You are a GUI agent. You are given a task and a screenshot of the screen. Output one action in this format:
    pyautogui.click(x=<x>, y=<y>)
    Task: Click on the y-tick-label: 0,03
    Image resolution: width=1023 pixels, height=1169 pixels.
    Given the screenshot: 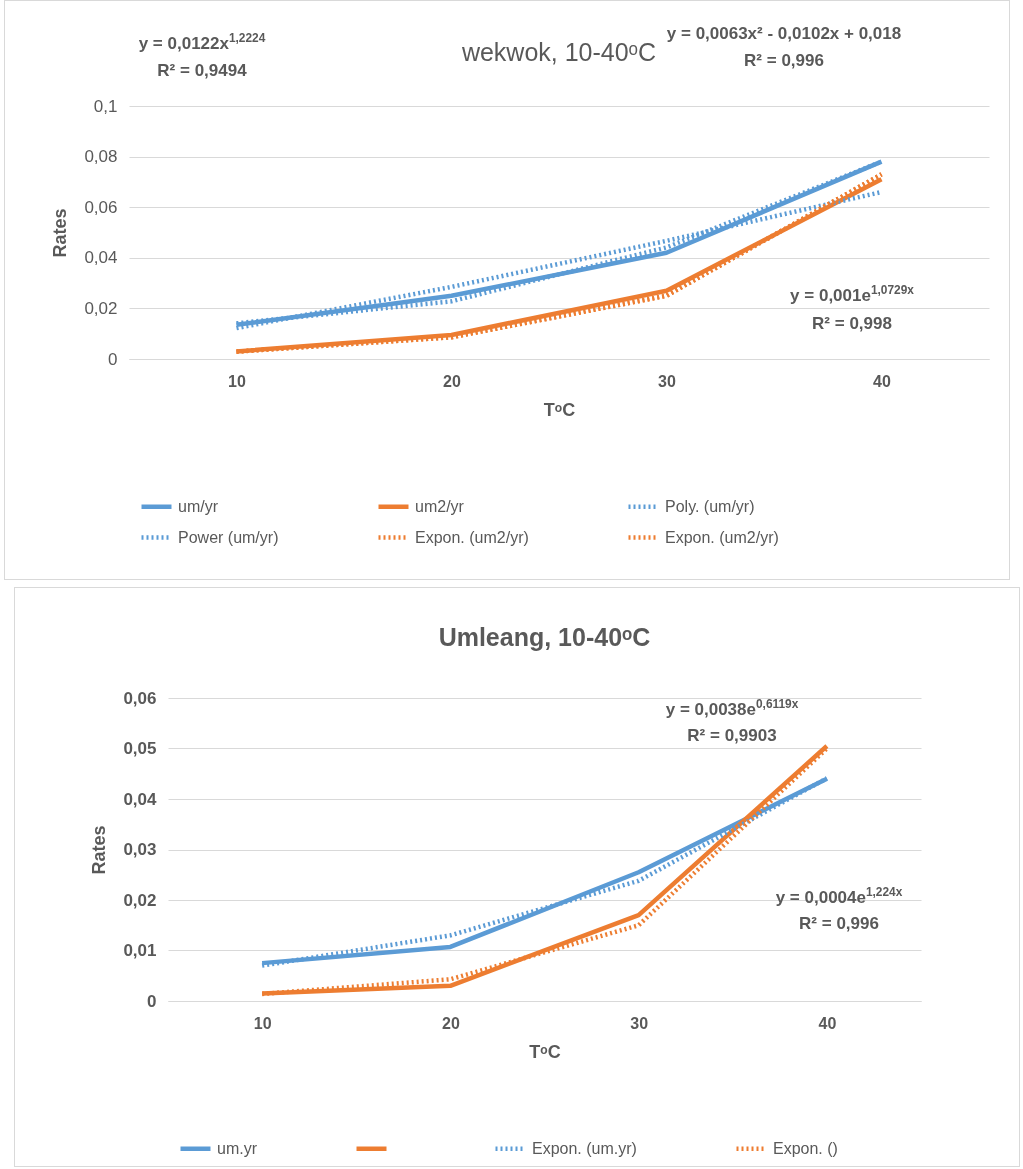 What is the action you would take?
    pyautogui.click(x=140, y=849)
    